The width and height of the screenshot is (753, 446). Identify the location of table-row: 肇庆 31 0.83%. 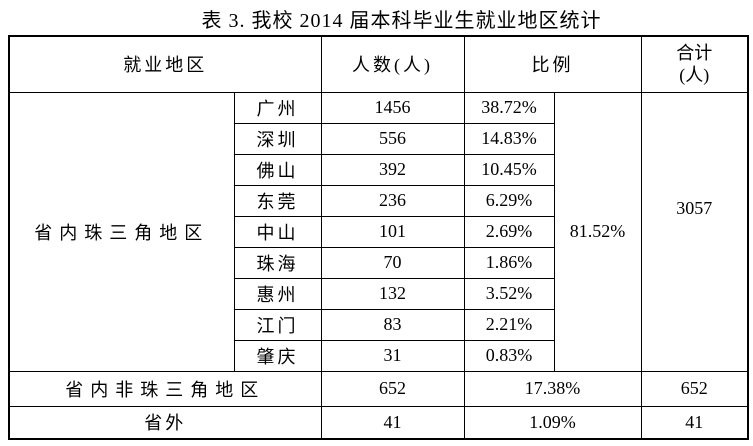
(378, 355).